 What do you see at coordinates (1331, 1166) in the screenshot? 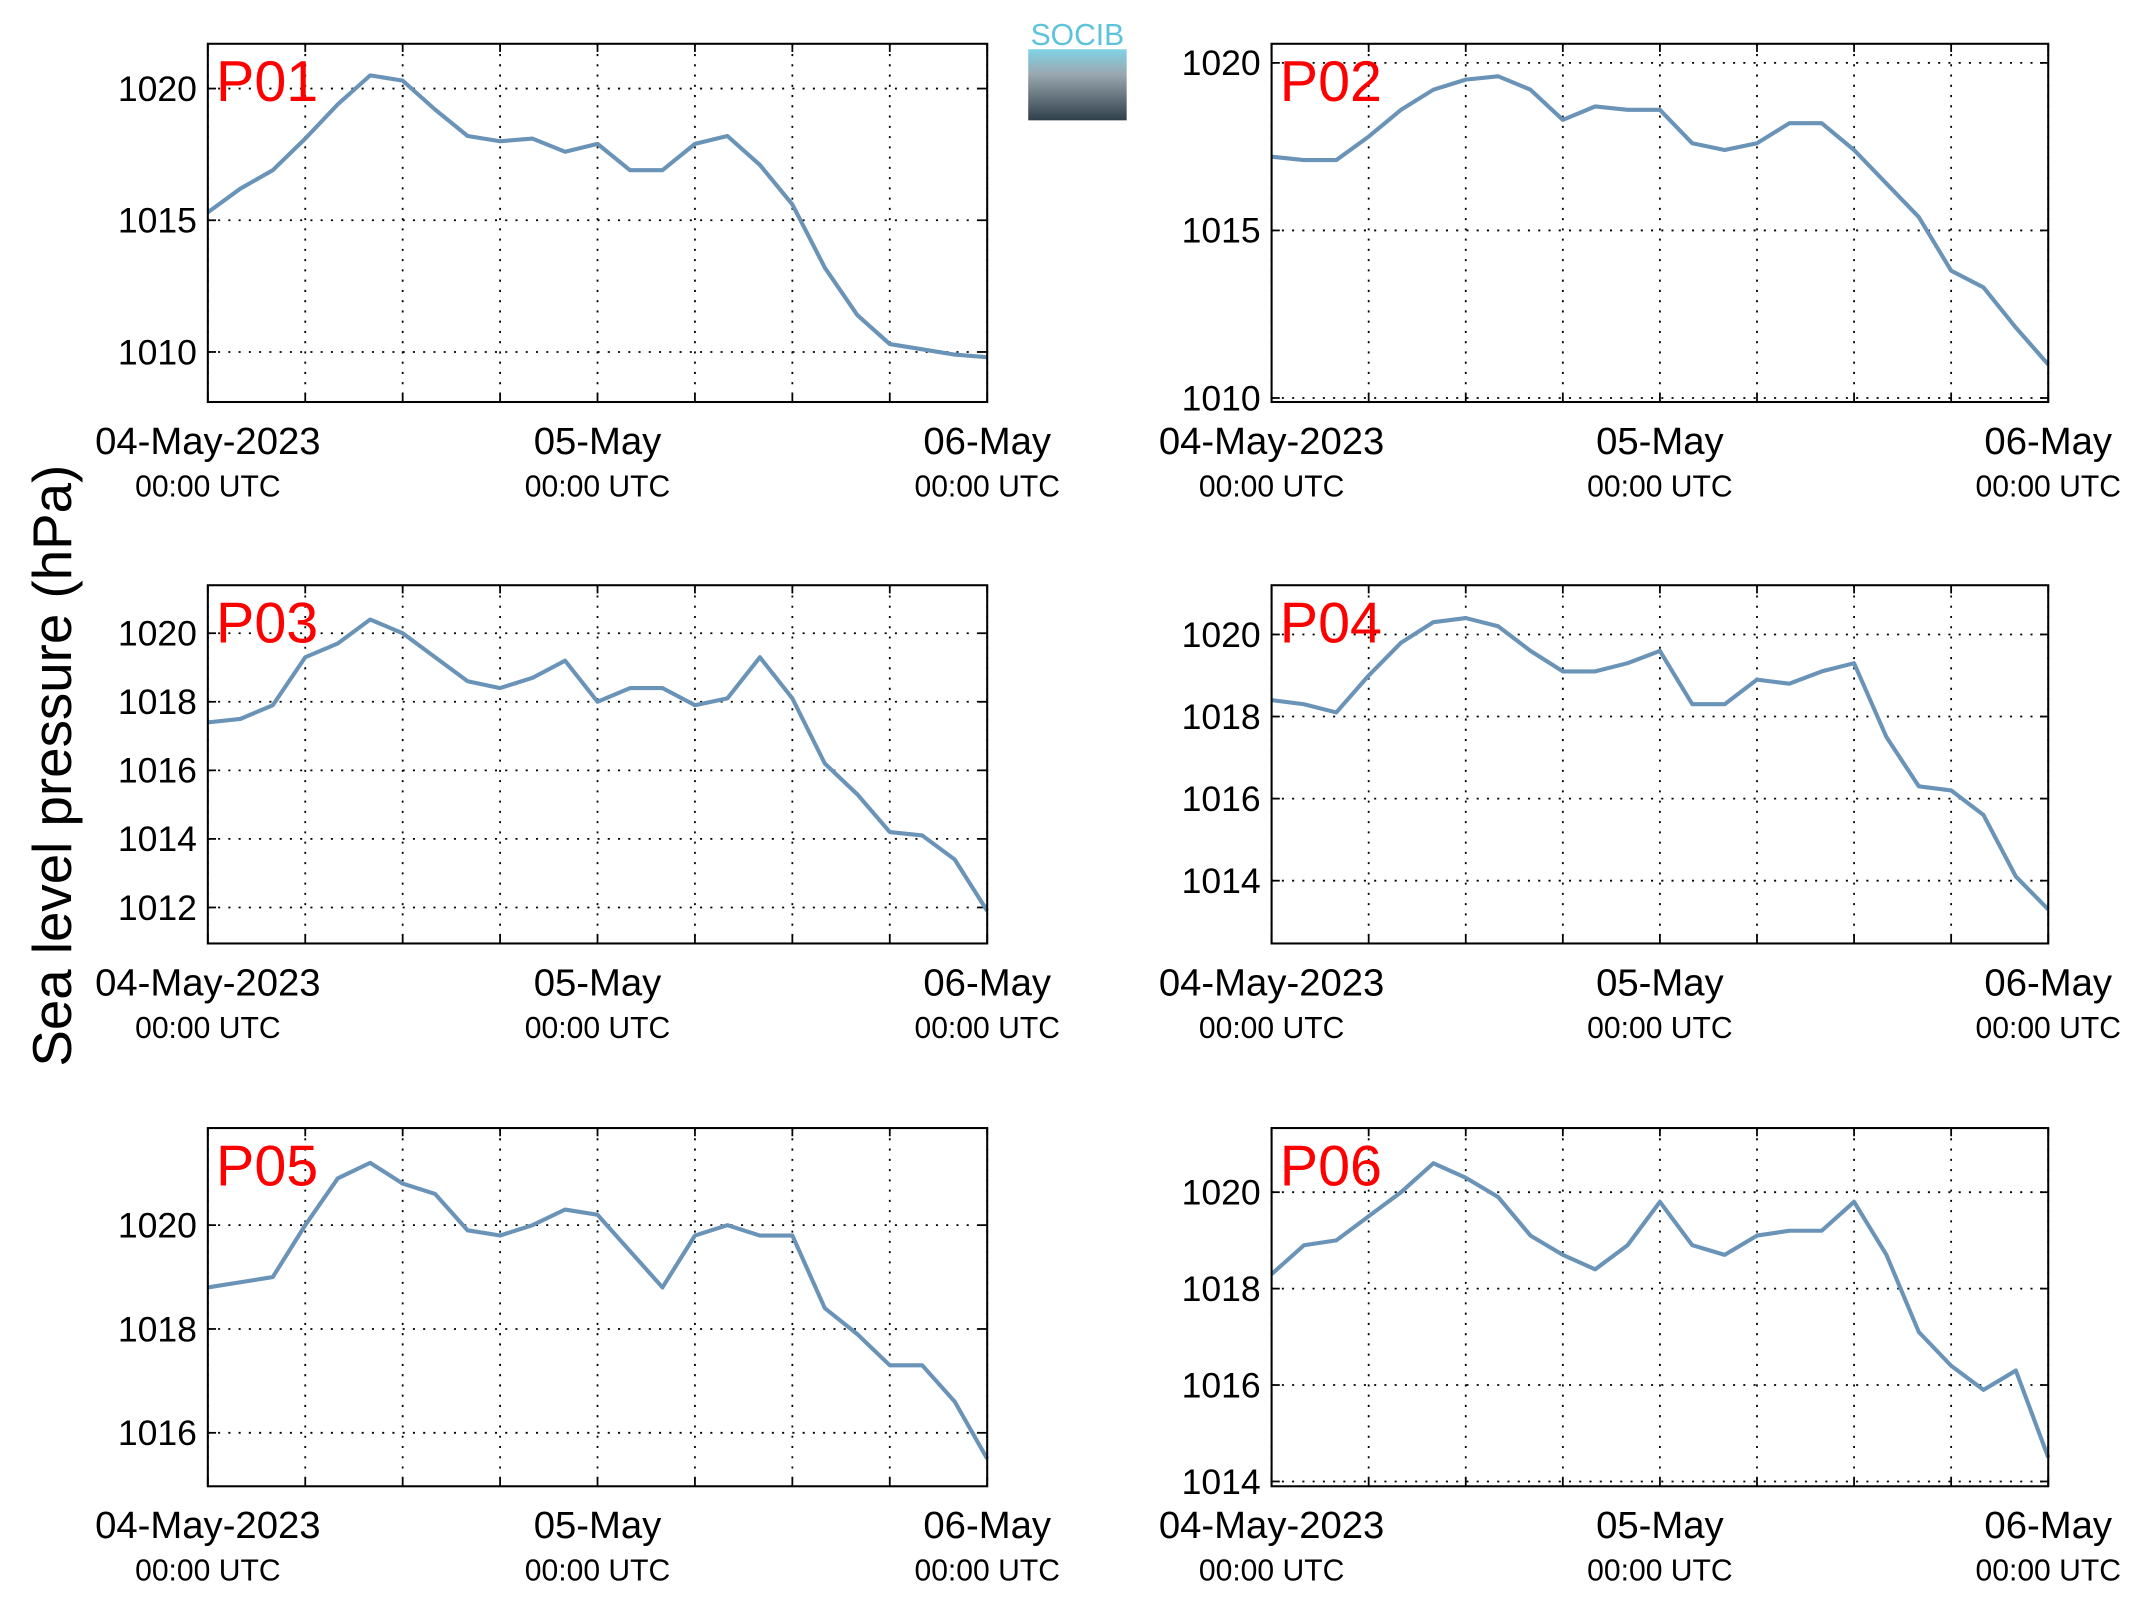
I see `panel-title: P06` at bounding box center [1331, 1166].